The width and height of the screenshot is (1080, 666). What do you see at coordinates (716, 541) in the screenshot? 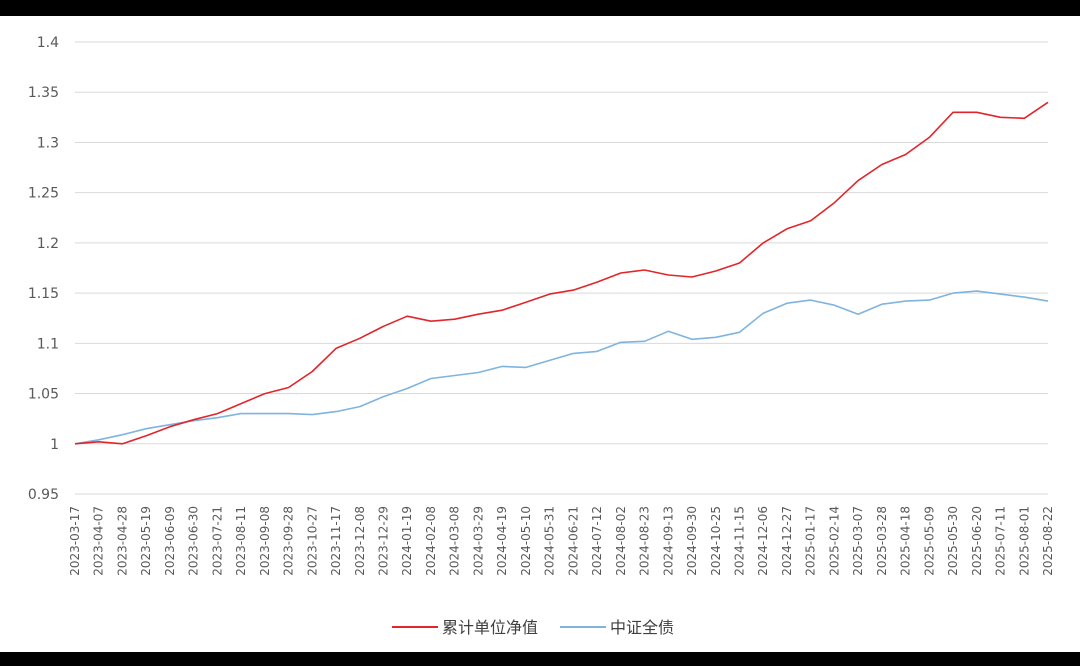
I see `x-tick-label: 2024-10-25` at bounding box center [716, 541].